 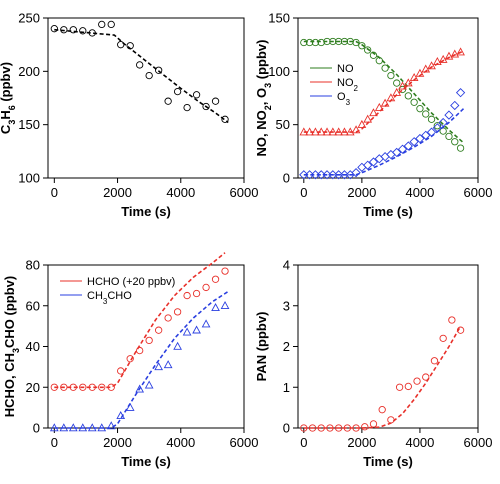 I want to click on legend-label: O3, so click(x=344, y=99).